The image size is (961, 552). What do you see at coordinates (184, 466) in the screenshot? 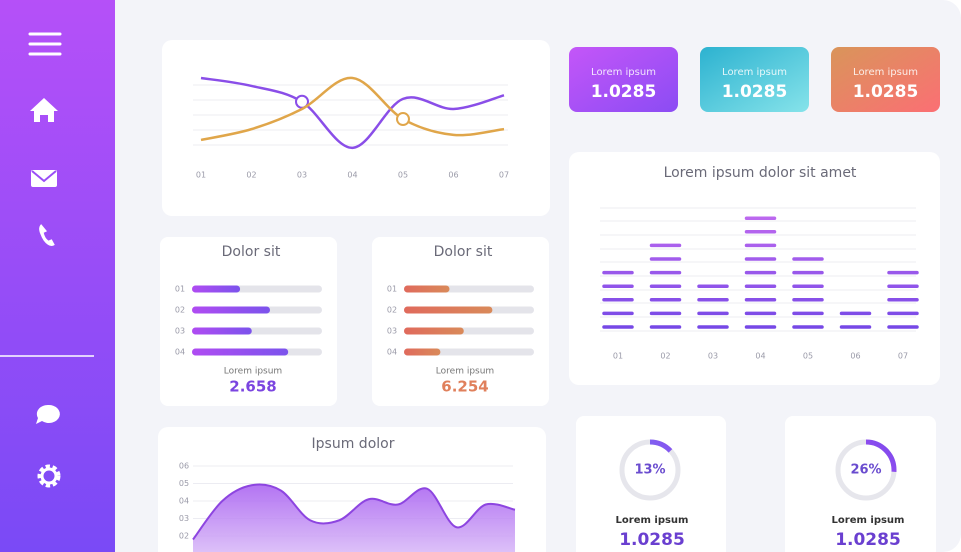
I see `y-tick-label: 06` at bounding box center [184, 466].